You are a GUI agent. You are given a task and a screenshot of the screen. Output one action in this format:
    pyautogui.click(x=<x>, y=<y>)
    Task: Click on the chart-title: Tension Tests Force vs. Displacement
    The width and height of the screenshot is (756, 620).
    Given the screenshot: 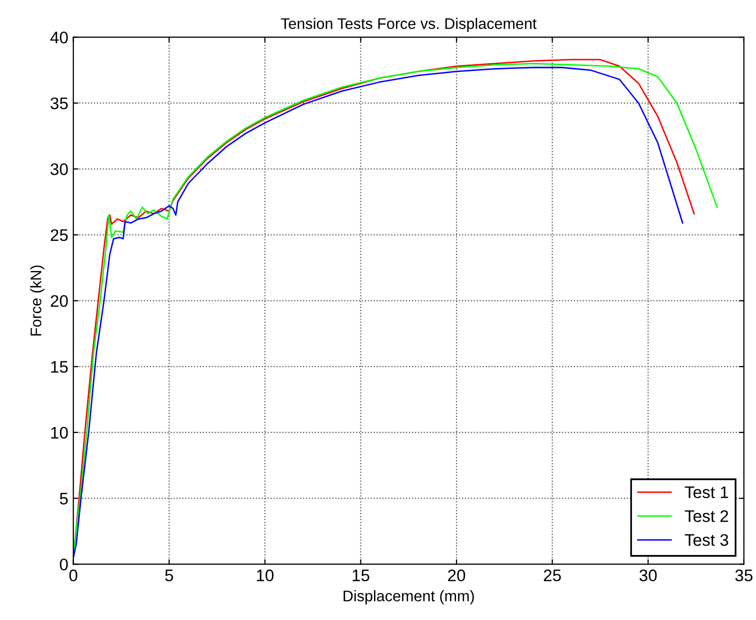 What is the action you would take?
    pyautogui.click(x=408, y=25)
    